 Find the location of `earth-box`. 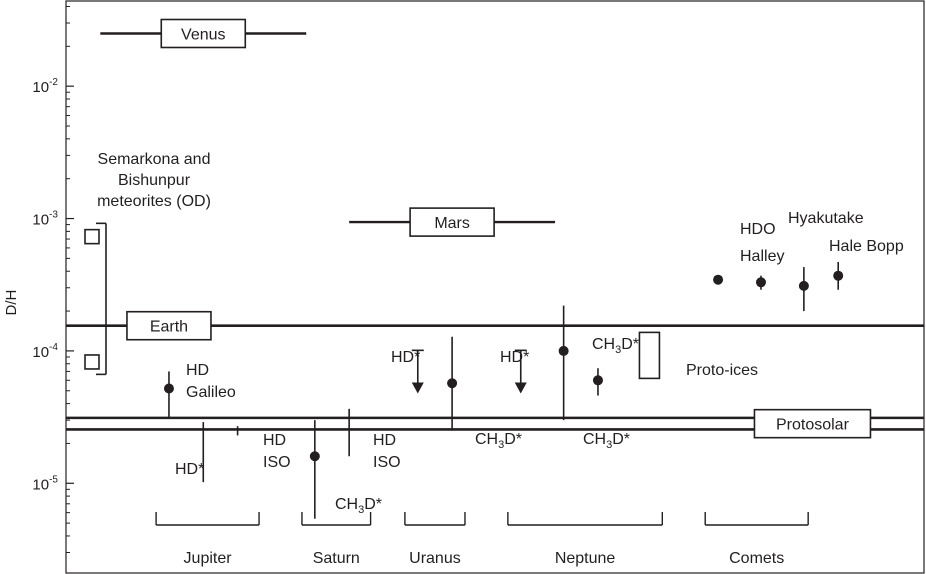

earth-box is located at coordinates (169, 325).